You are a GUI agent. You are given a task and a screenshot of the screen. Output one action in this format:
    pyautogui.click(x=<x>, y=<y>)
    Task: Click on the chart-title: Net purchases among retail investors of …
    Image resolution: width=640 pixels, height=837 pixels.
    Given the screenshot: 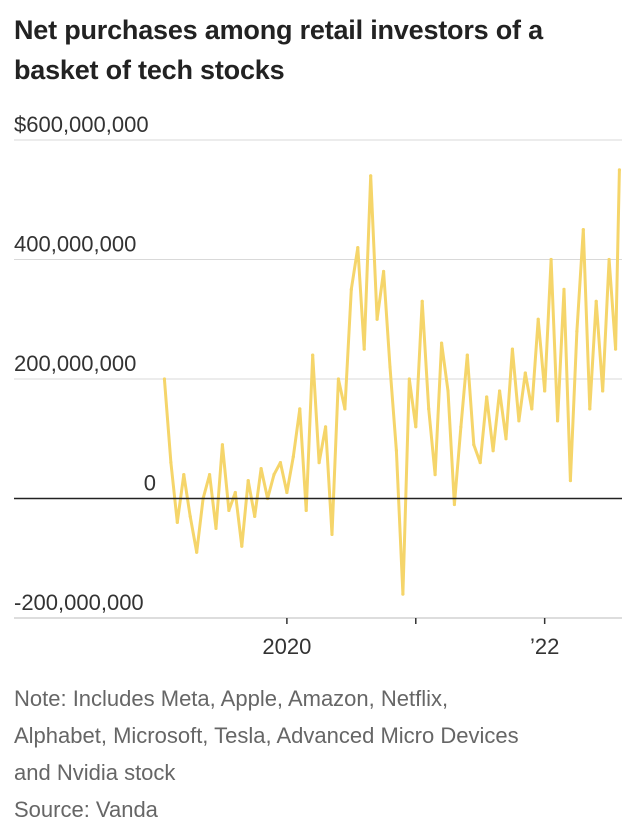 What is the action you would take?
    pyautogui.click(x=278, y=50)
    